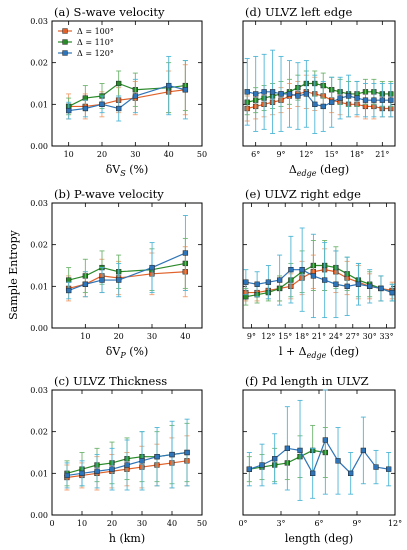 This screenshot has height=550, width=407. I want to click on panel-title: (f) Pd length in ULVZ, so click(307, 381).